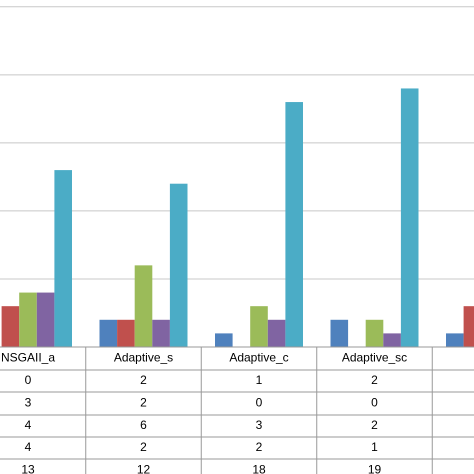  Describe the element at coordinates (28, 358) in the screenshot. I see `category-label: NSGAII_a` at that location.